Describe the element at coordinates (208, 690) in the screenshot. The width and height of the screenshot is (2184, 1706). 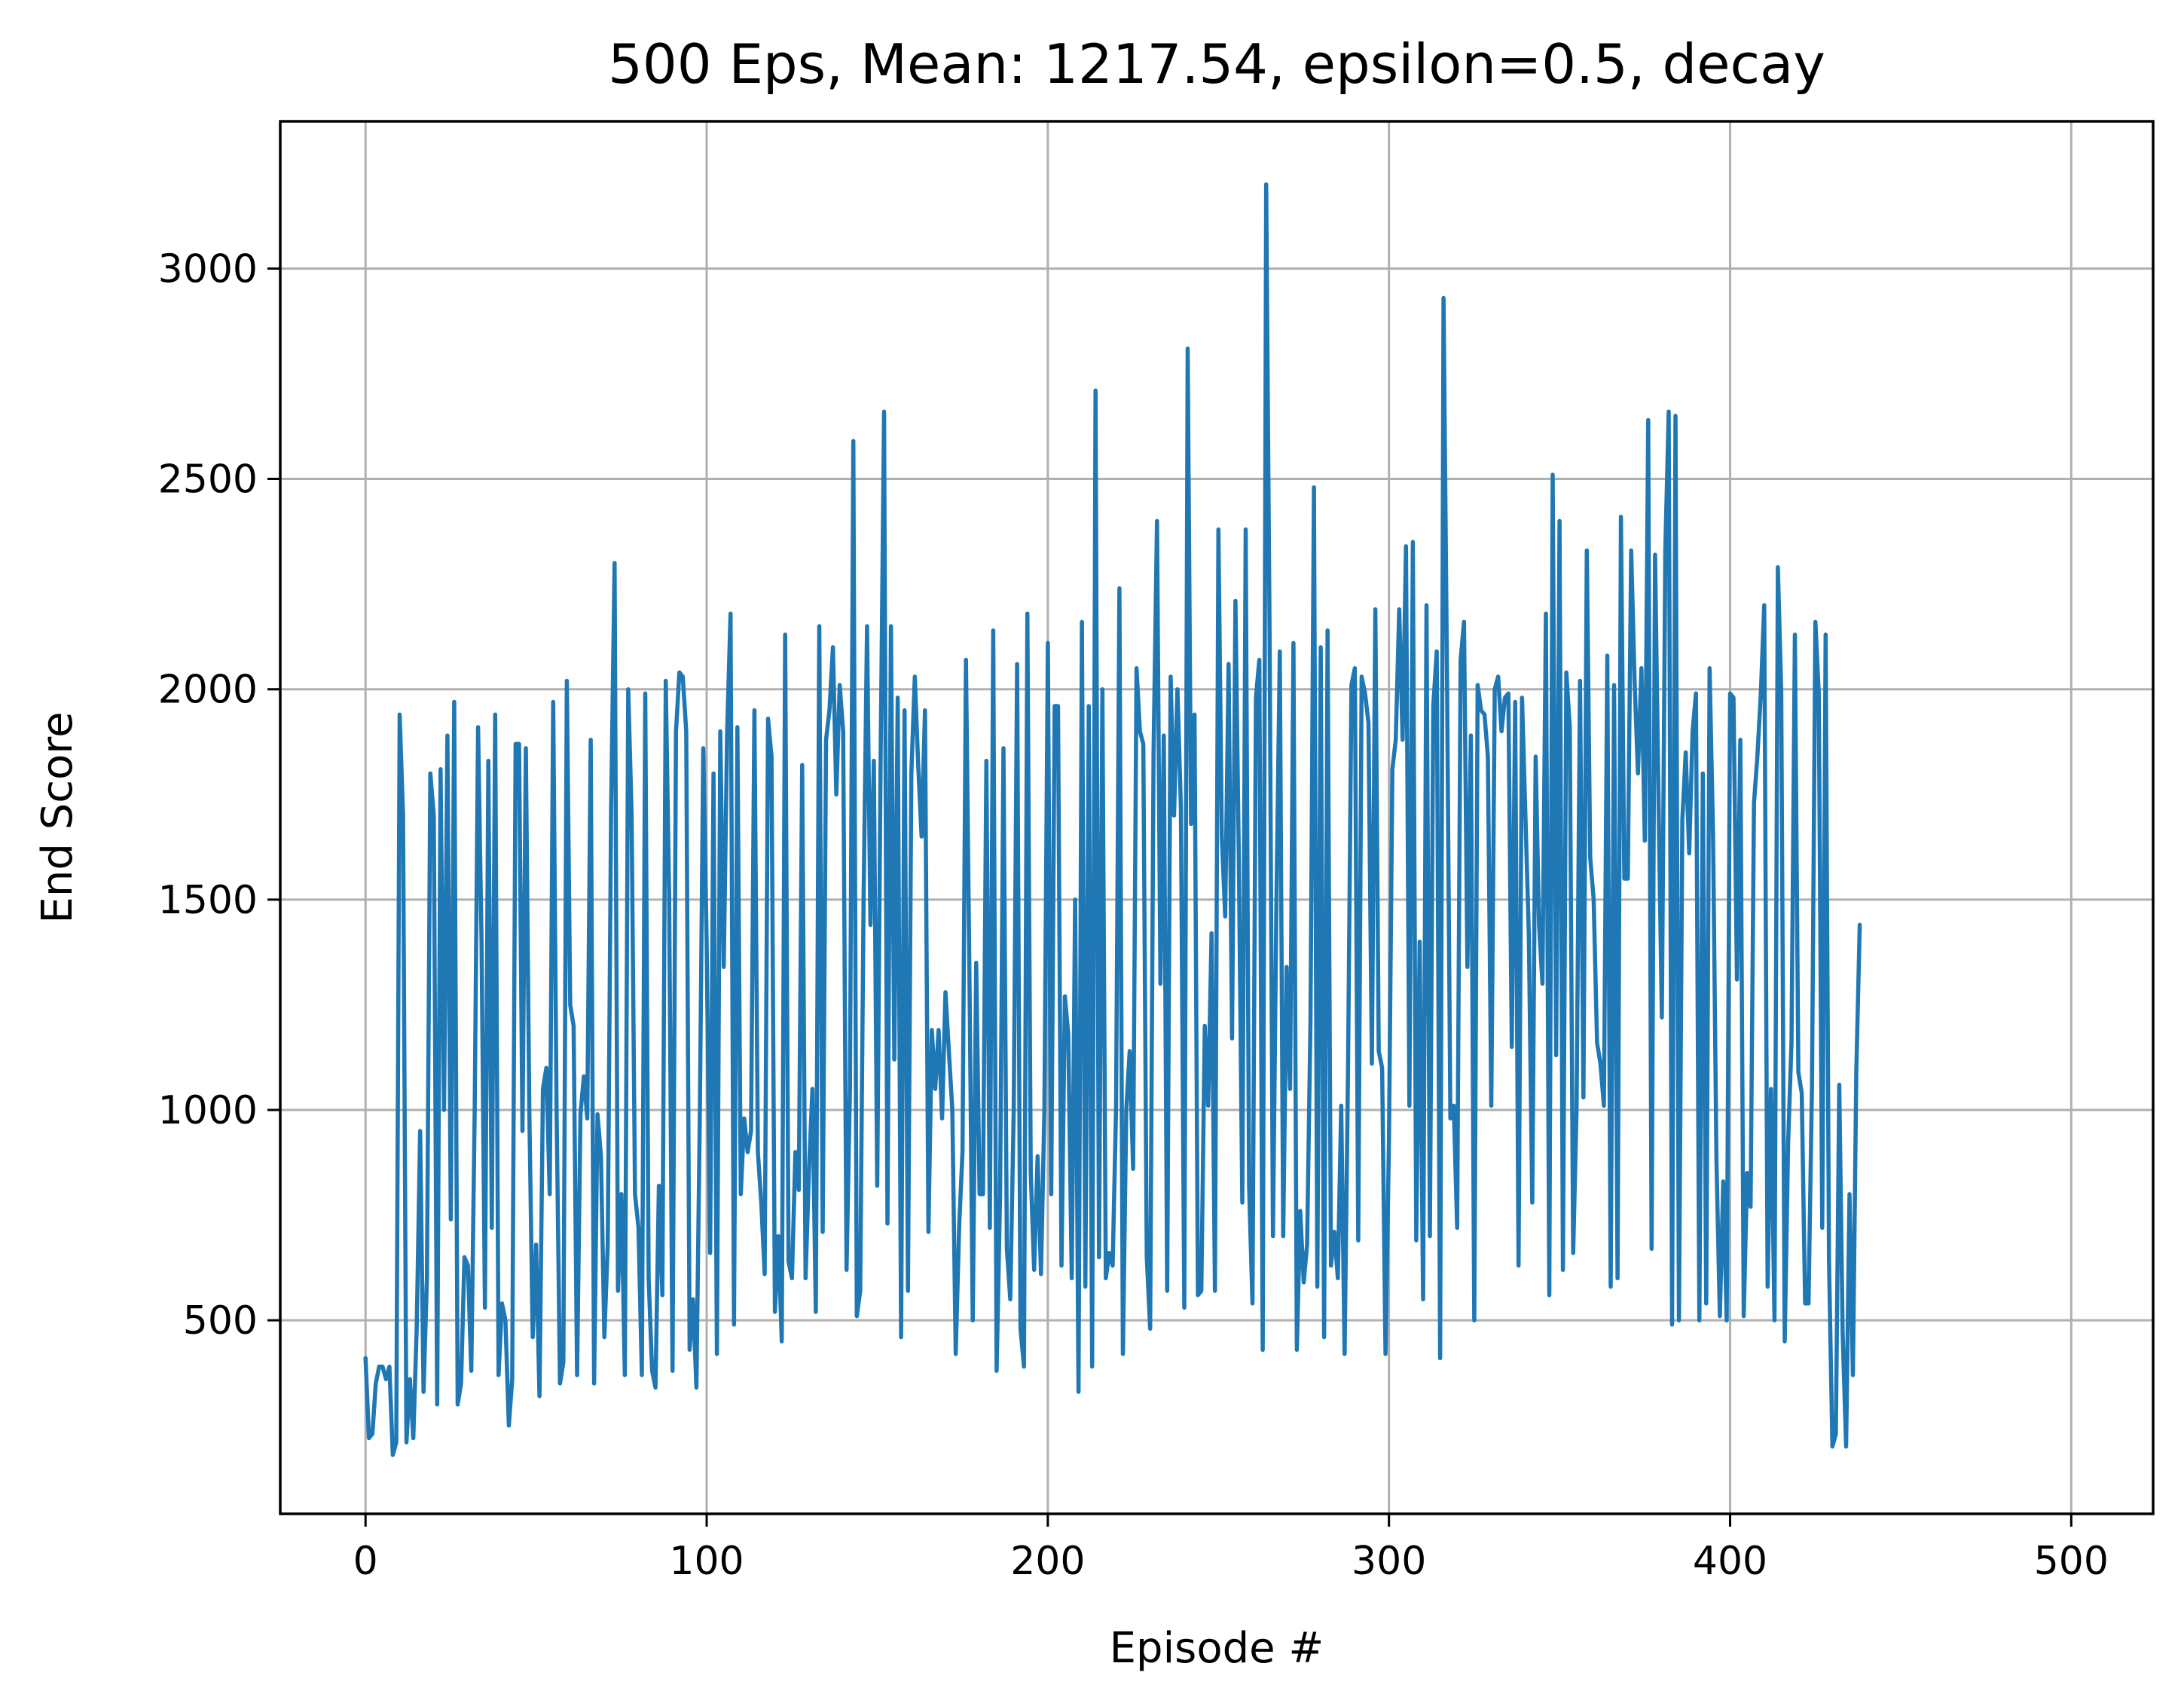
I see `y-tick-label: 2000` at that location.